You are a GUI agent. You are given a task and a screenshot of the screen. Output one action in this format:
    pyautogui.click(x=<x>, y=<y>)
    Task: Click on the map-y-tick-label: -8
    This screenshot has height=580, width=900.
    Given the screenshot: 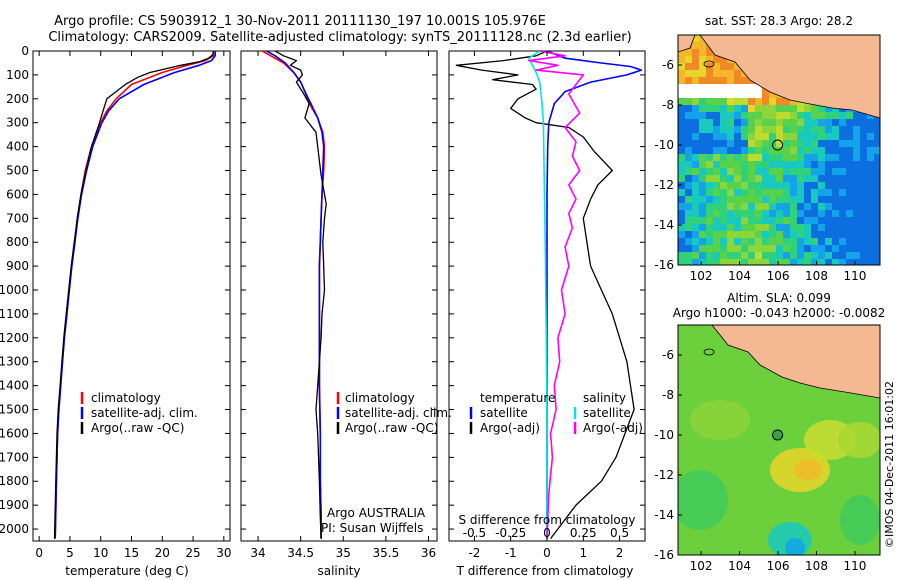 What is the action you would take?
    pyautogui.click(x=668, y=395)
    